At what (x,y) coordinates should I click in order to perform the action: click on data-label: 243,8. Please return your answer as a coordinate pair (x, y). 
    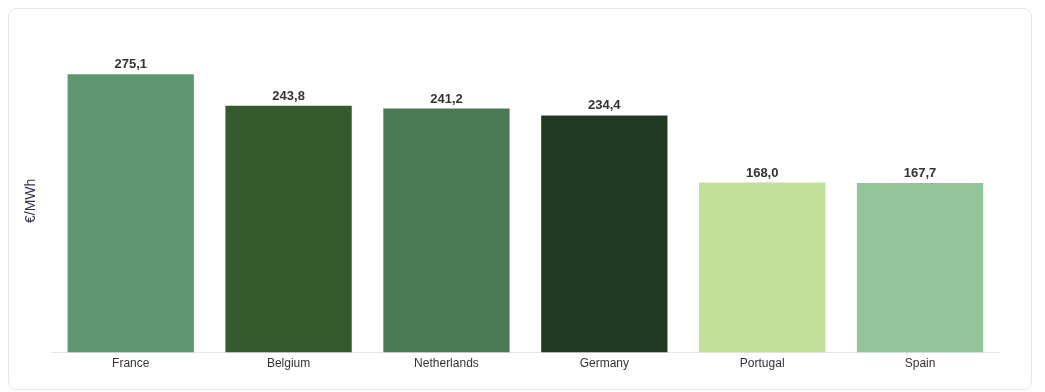
    Looking at the image, I should click on (288, 95).